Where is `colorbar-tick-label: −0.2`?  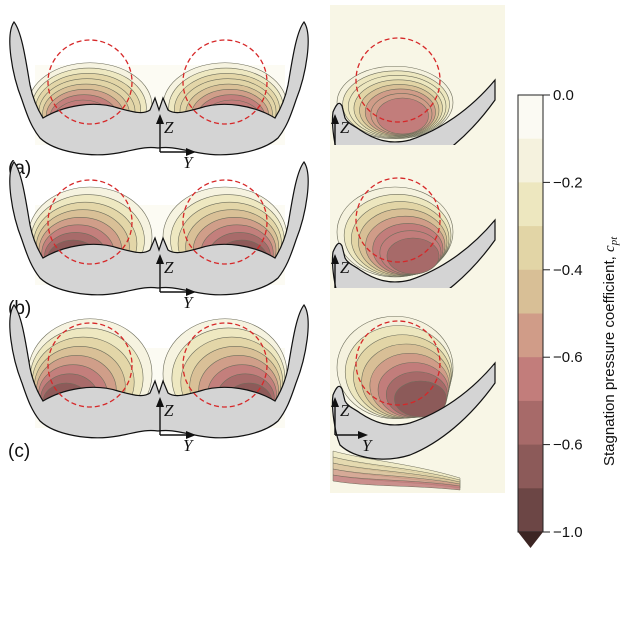 colorbar-tick-label: −0.2 is located at coordinates (568, 182).